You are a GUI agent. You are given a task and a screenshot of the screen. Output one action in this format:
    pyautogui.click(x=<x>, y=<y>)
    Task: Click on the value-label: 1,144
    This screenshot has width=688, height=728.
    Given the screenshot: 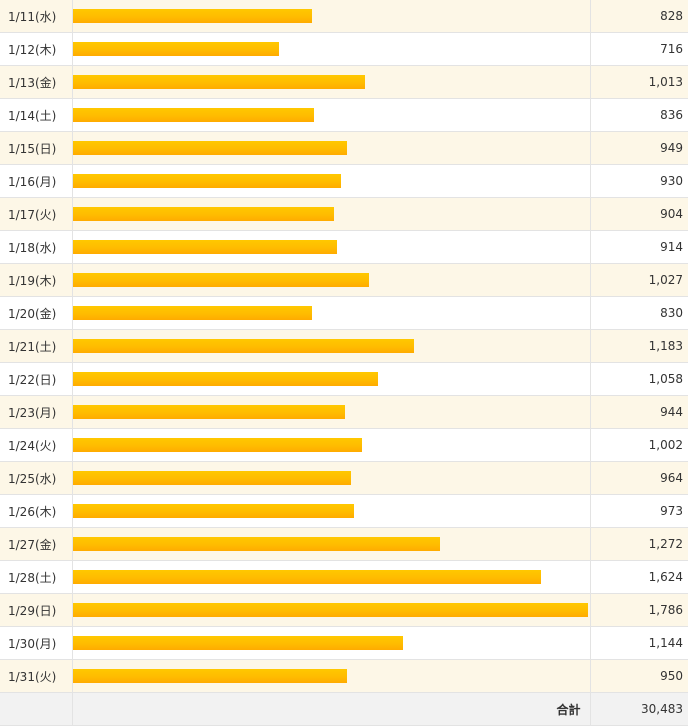 What is the action you would take?
    pyautogui.click(x=638, y=643)
    